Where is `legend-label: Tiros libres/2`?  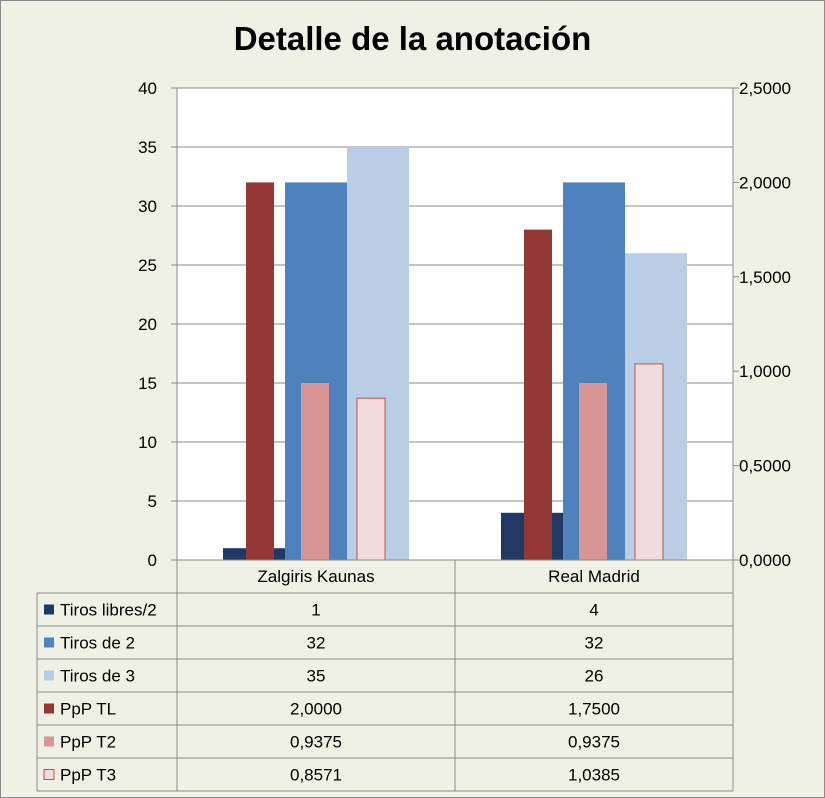 legend-label: Tiros libres/2 is located at coordinates (108, 610).